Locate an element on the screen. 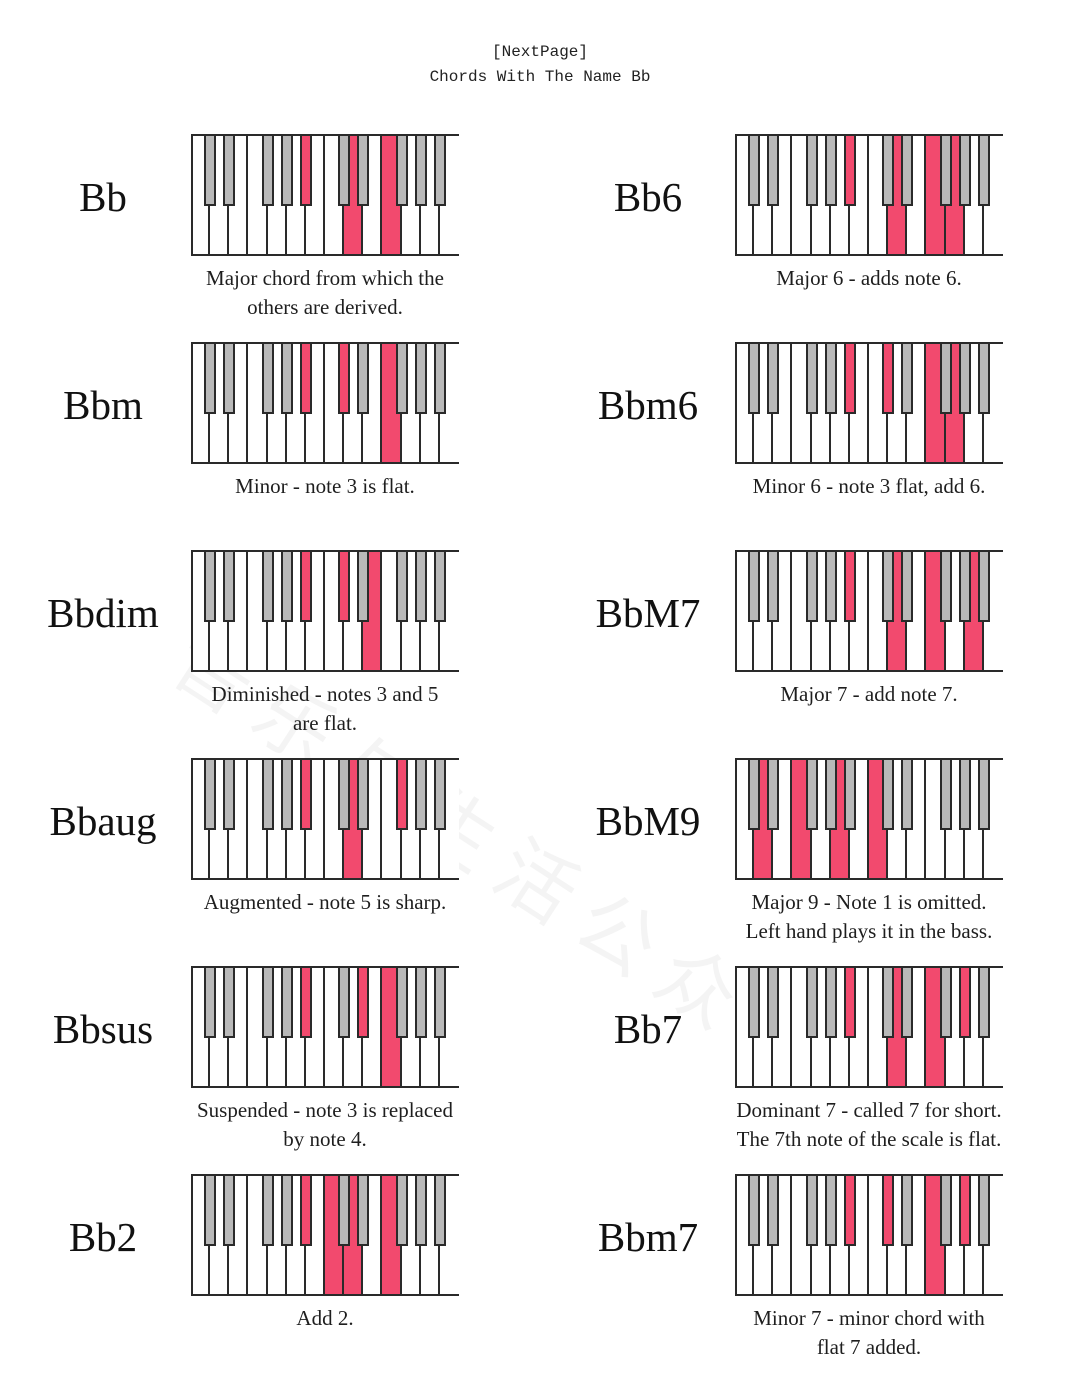 This screenshot has height=1382, width=1080. chord-name: Bbm is located at coordinates (103, 405).